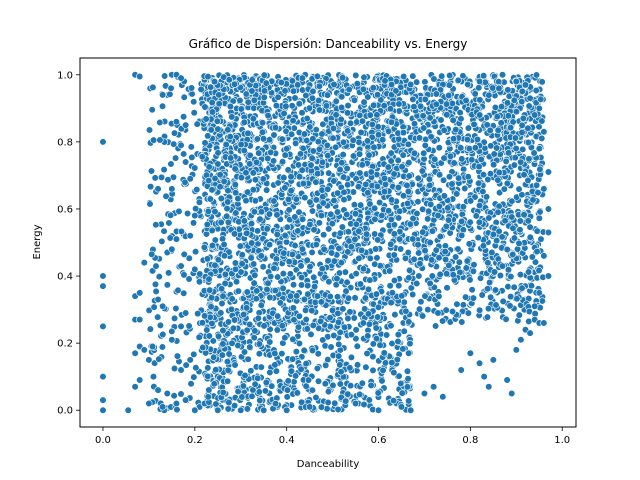 The height and width of the screenshot is (480, 640). What do you see at coordinates (65, 277) in the screenshot?
I see `y-tick-label: 0.4` at bounding box center [65, 277].